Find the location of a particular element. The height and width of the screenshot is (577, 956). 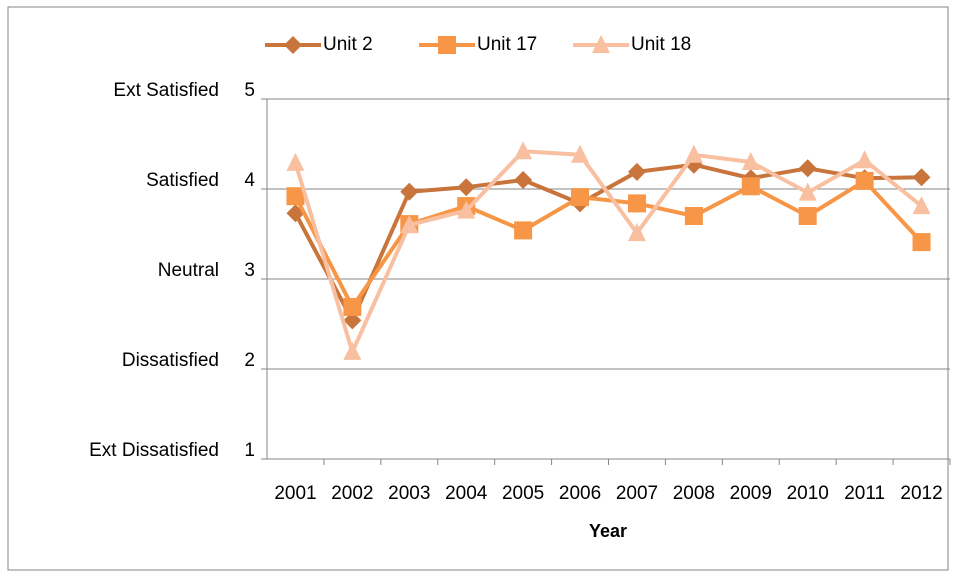

legend-label: Unit 2 is located at coordinates (348, 44).